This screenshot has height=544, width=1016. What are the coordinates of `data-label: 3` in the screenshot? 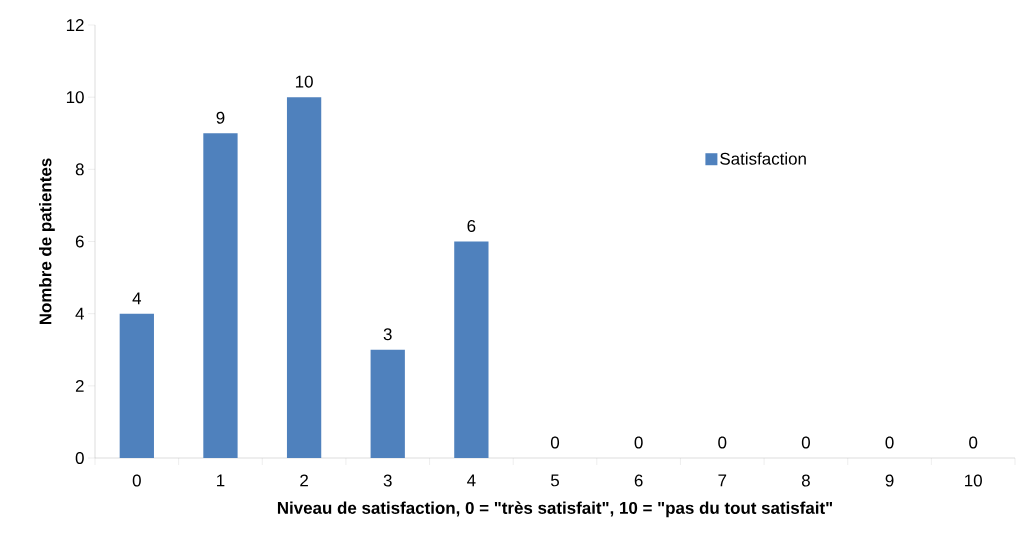 It's located at (387, 334).